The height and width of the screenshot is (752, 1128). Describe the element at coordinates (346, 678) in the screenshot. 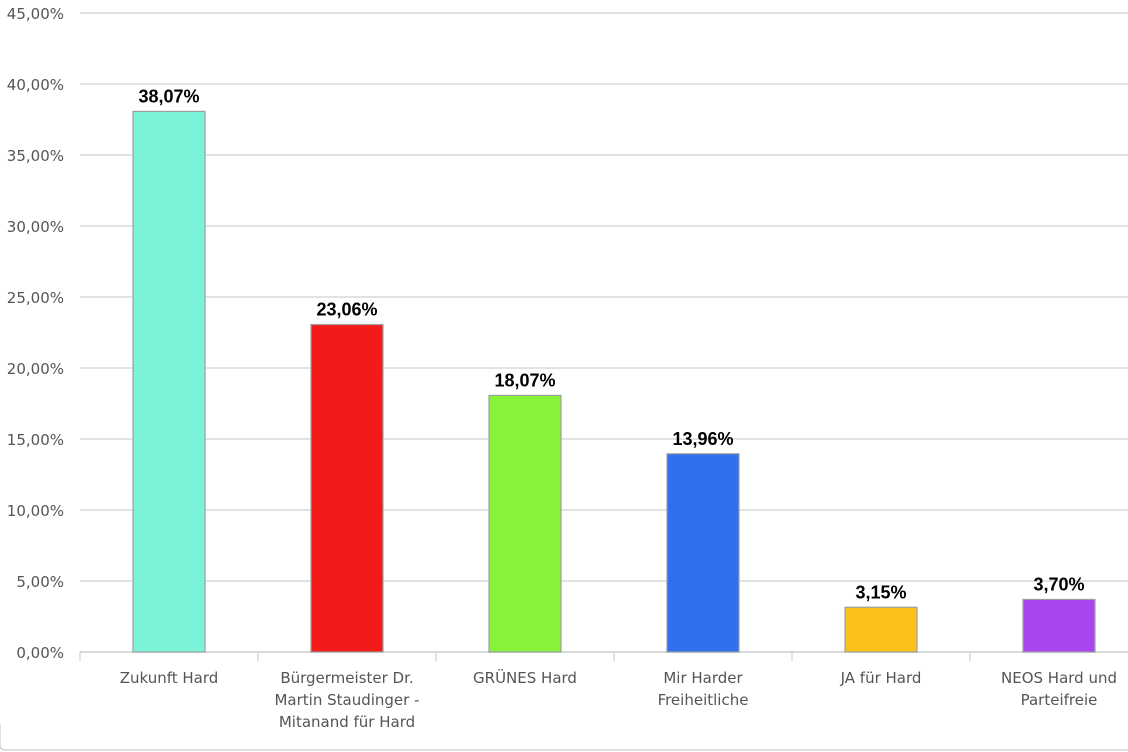

I see `x-category-label-line: Bürgermeister Dr.` at that location.